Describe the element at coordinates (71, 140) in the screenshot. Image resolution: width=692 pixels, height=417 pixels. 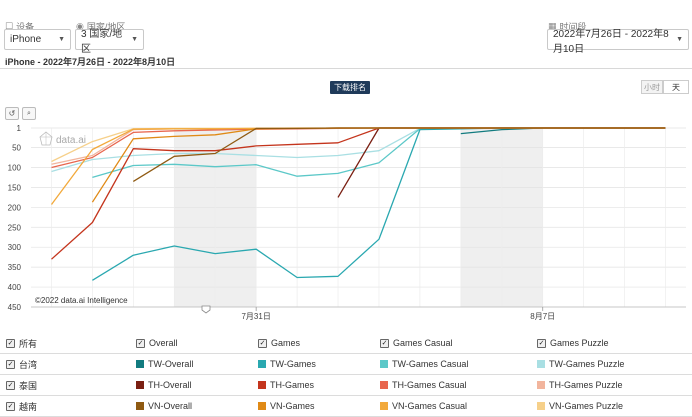
I see `watermark-text: data.ai` at that location.